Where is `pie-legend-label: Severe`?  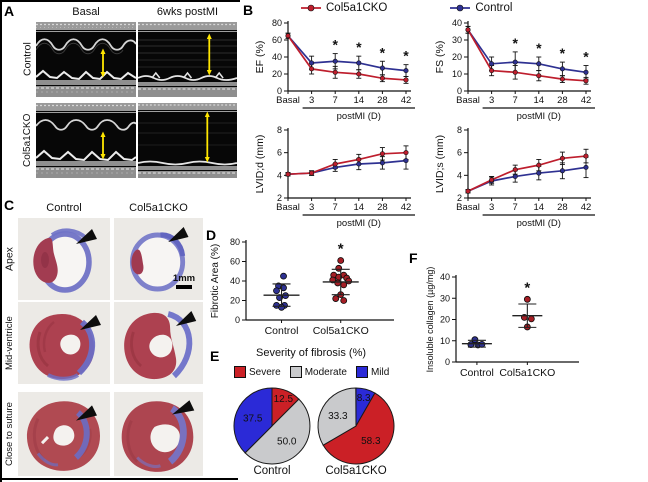
pie-legend-label: Severe is located at coordinates (265, 372).